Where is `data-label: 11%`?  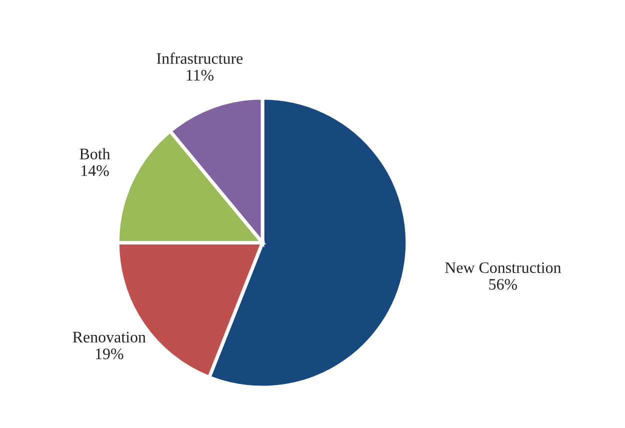 data-label: 11% is located at coordinates (200, 75).